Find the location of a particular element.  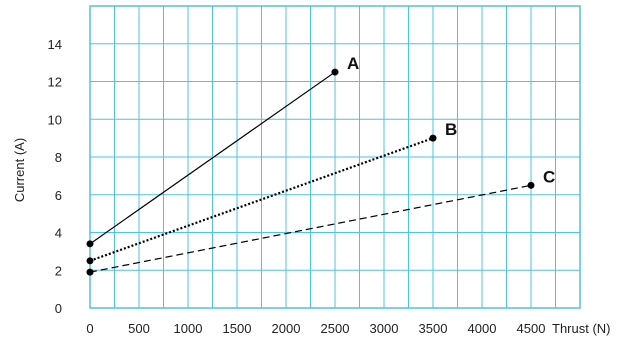

x-tick-label: 1000 is located at coordinates (188, 328).